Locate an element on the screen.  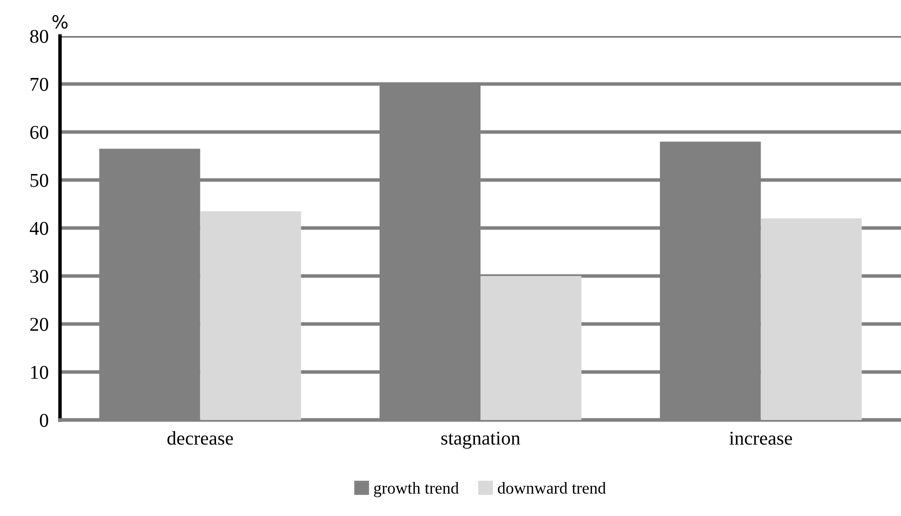
x-tick-label: decrease is located at coordinates (200, 438).